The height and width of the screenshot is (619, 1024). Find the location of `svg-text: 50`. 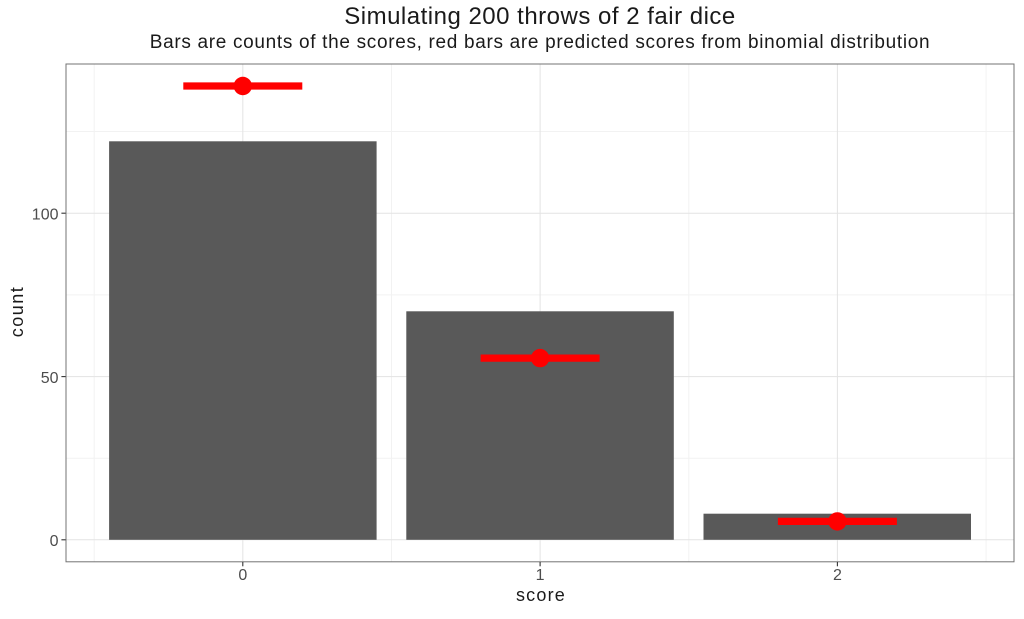

svg-text: 50 is located at coordinates (50, 378).